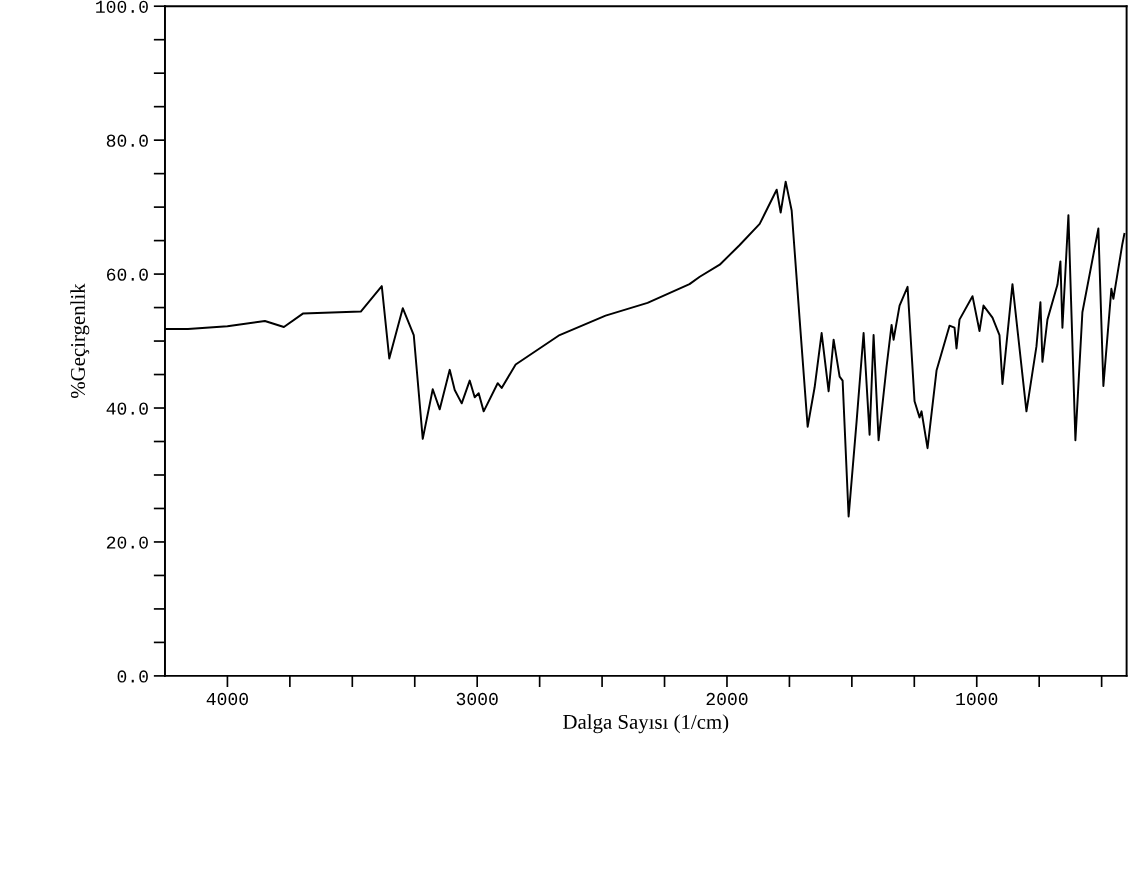 The height and width of the screenshot is (887, 1130). What do you see at coordinates (646, 724) in the screenshot?
I see `x-axis-title: Dalga Sayısı (1/cm)` at bounding box center [646, 724].